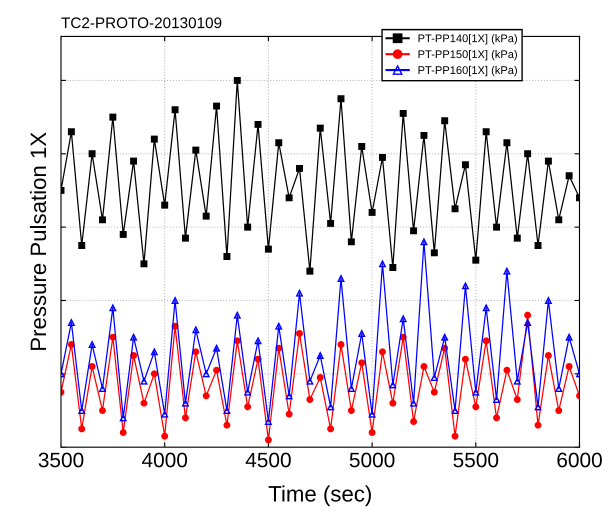 The image size is (610, 520). I want to click on x-tick-label: 5500, so click(475, 460).